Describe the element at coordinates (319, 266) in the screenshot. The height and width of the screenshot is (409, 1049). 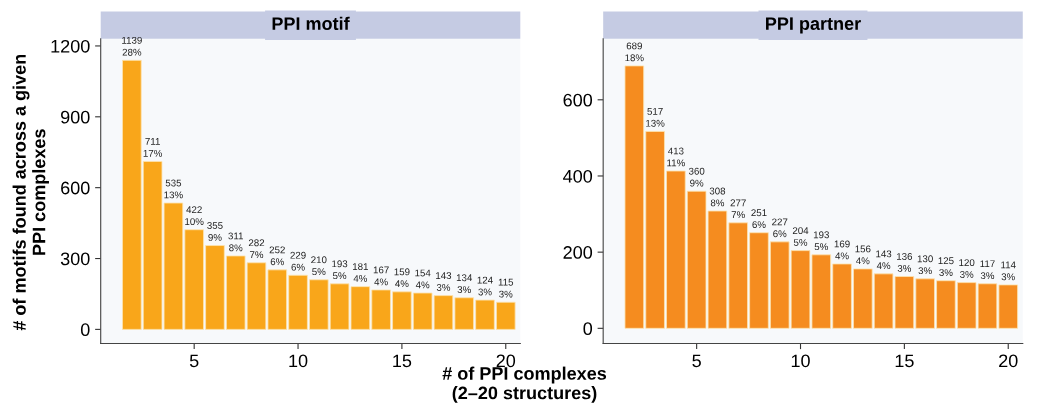
I see `data-label: 210 5%` at that location.